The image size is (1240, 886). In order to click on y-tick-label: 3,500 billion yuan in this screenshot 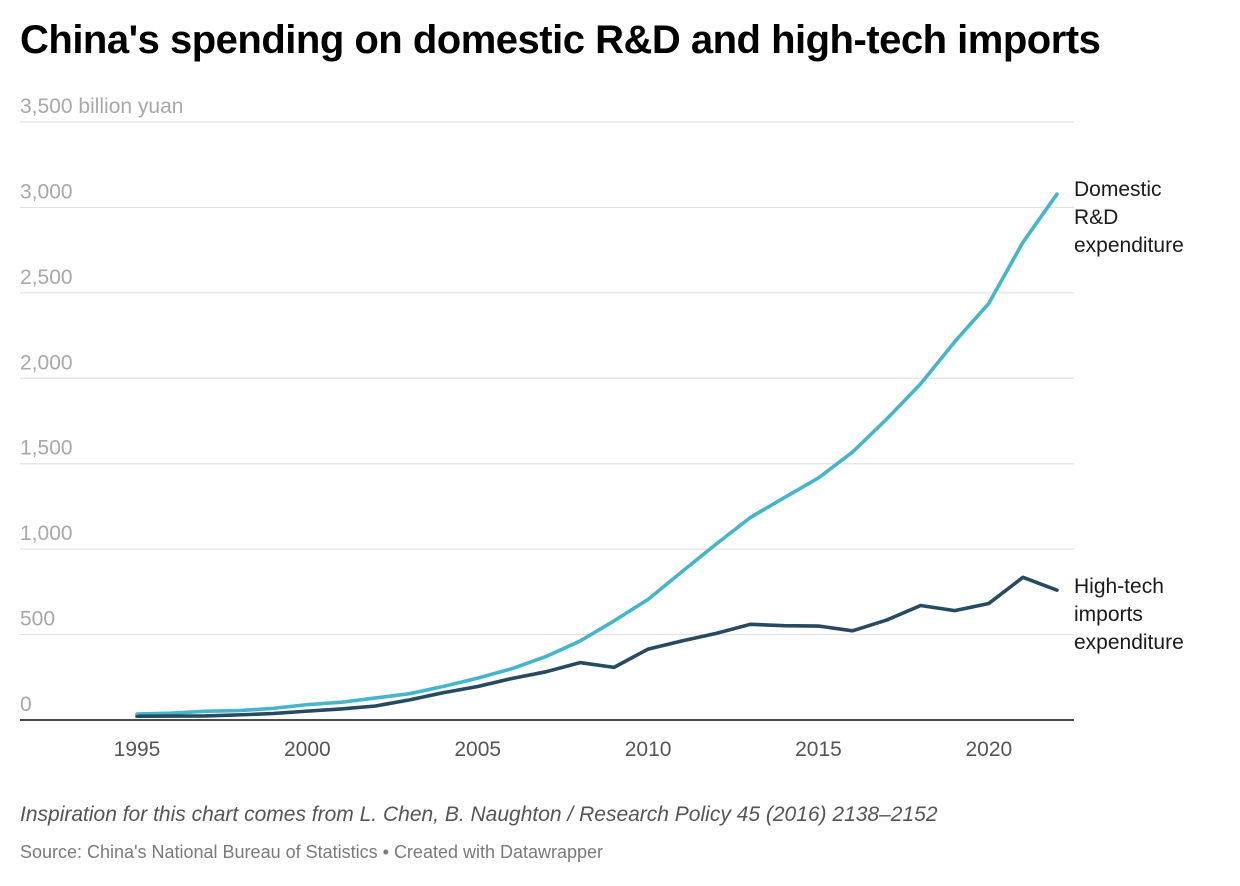, I will do `click(101, 106)`.